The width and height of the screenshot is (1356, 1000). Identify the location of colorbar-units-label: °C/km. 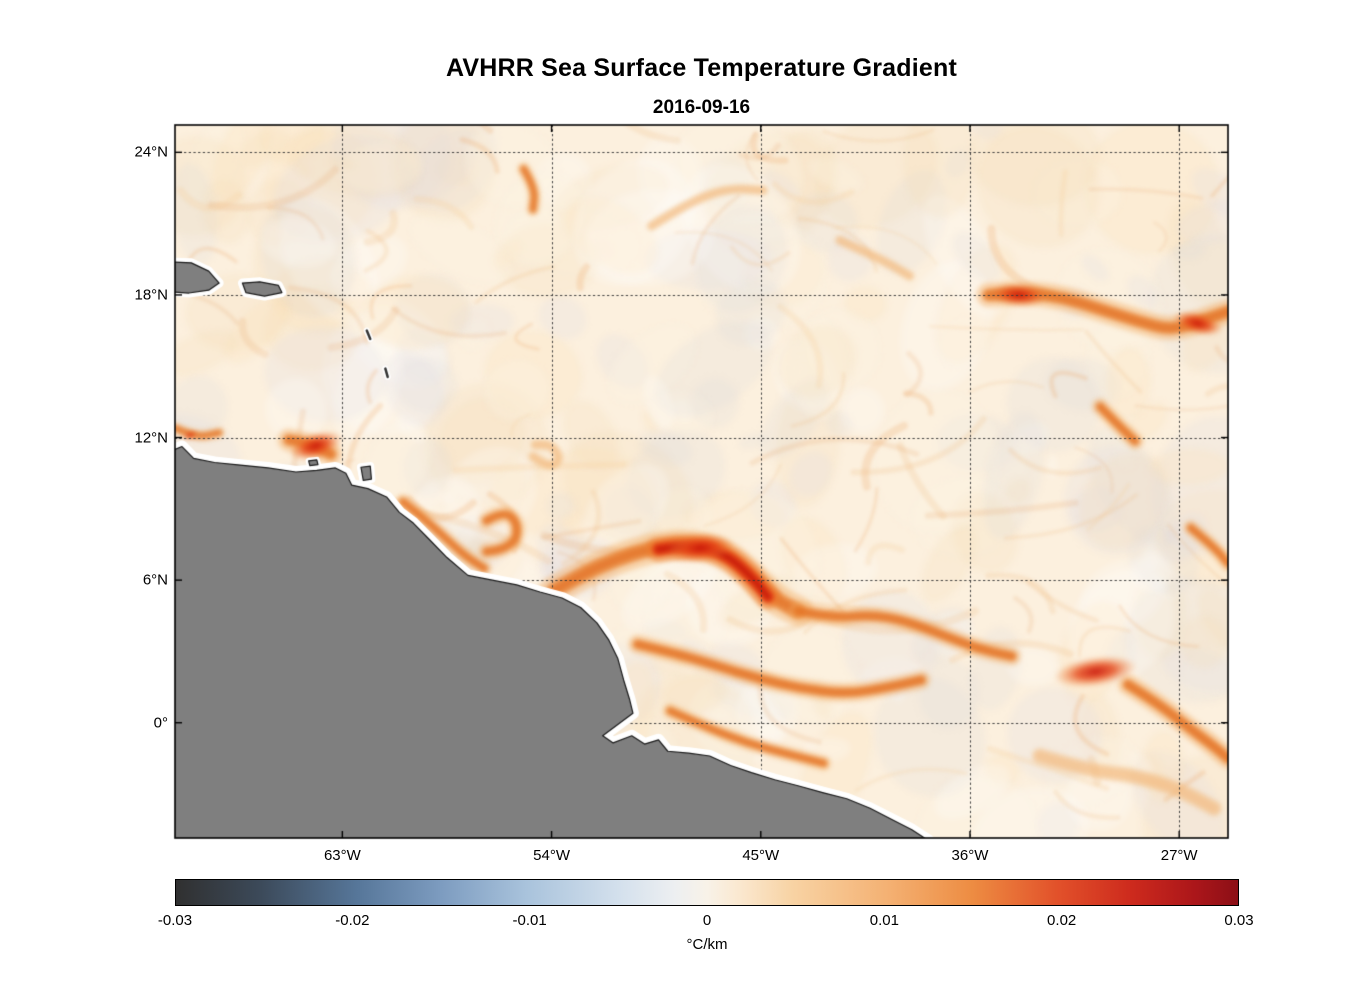
(707, 944).